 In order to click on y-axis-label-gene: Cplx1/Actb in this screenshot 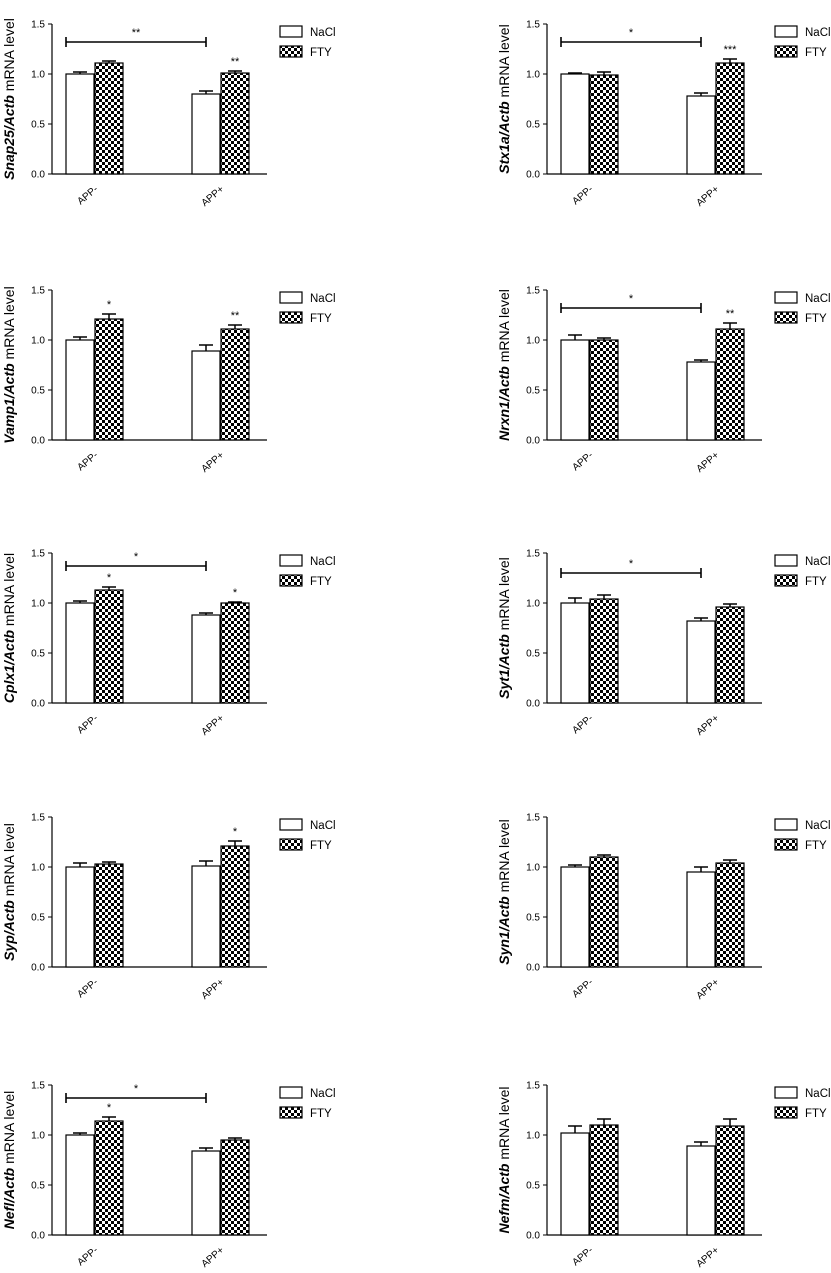, I will do `click(9, 667)`.